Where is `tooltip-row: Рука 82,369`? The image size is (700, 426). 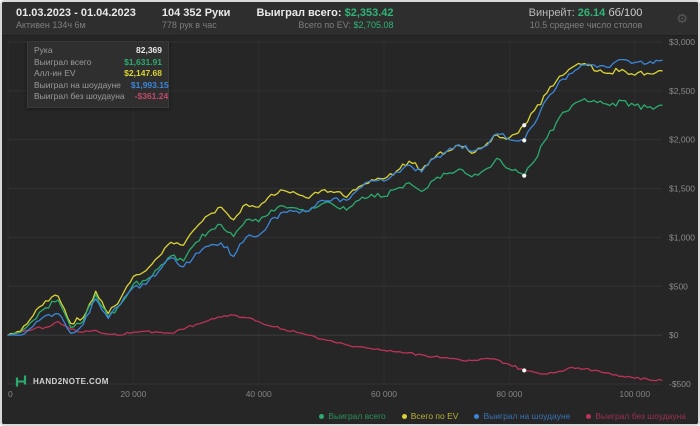
tooltip-row: Рука 82,369 is located at coordinates (98, 51).